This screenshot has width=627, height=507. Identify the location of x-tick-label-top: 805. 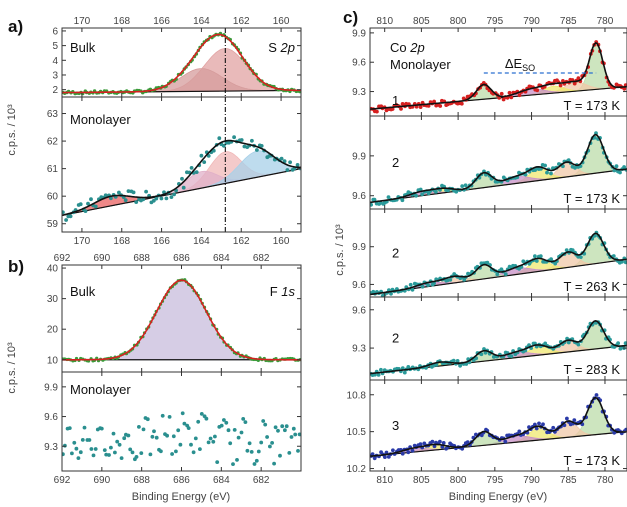
(421, 21).